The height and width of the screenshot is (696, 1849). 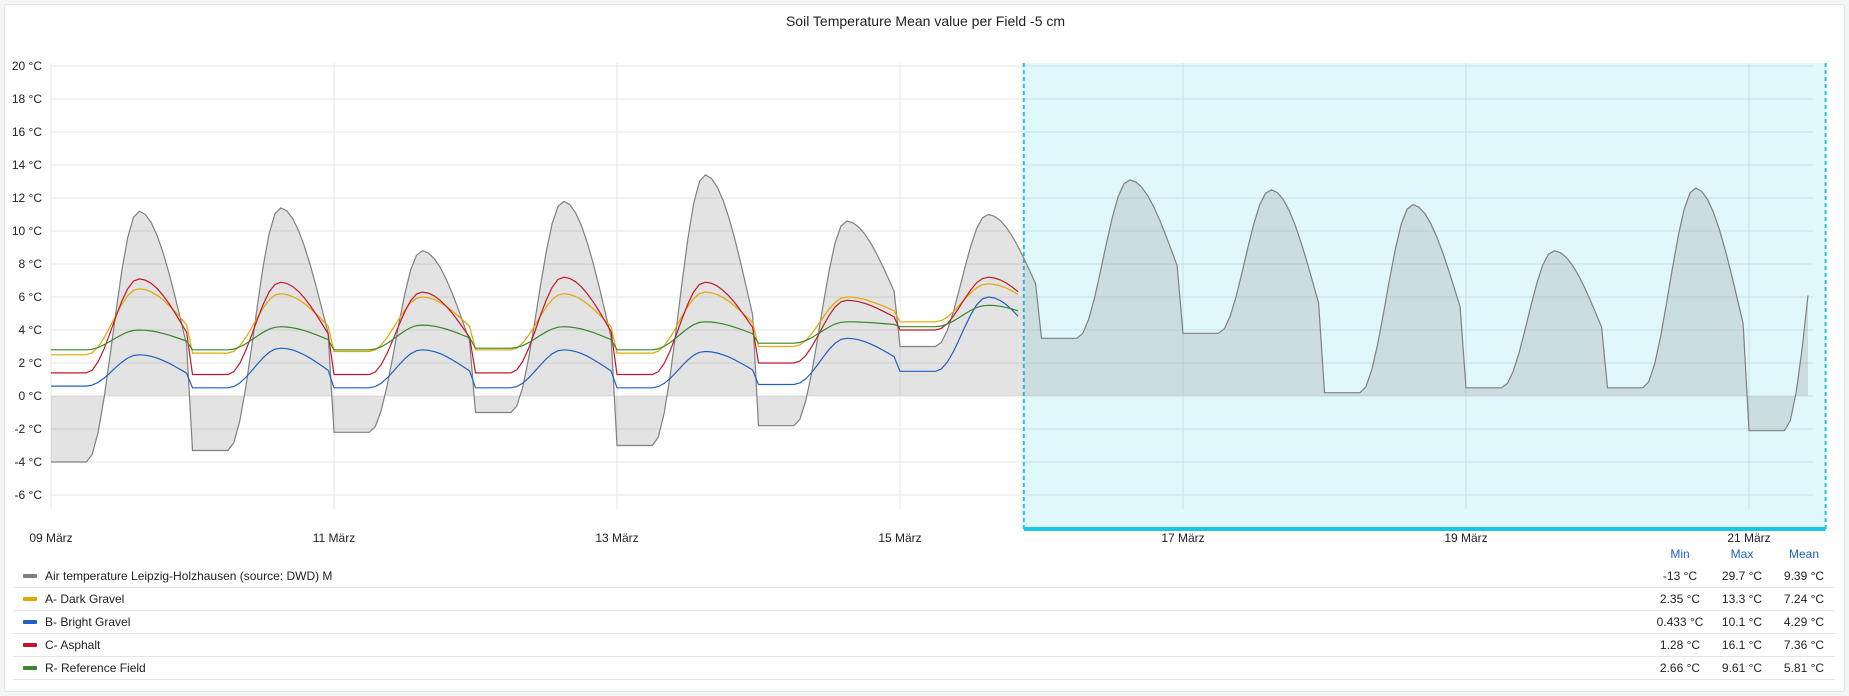 What do you see at coordinates (27, 165) in the screenshot?
I see `y-tick-label: 14 °C` at bounding box center [27, 165].